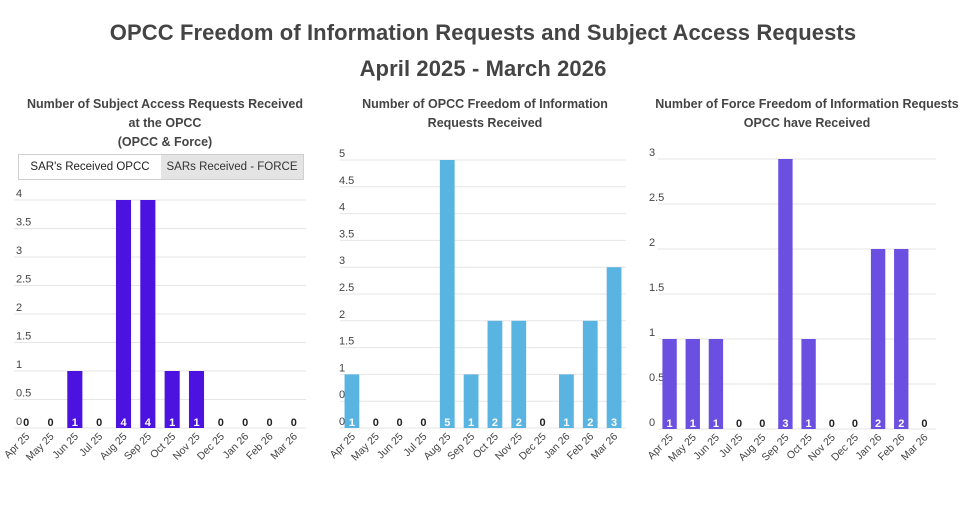  What do you see at coordinates (342, 261) in the screenshot?
I see `opcc-foi-y-tick-label: 3` at bounding box center [342, 261].